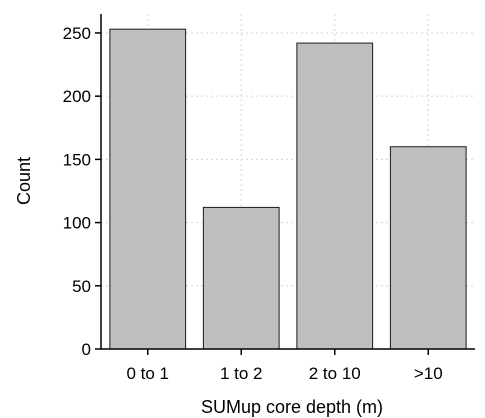 The height and width of the screenshot is (418, 485). What do you see at coordinates (86, 349) in the screenshot?
I see `y-tick-label: 0` at bounding box center [86, 349].